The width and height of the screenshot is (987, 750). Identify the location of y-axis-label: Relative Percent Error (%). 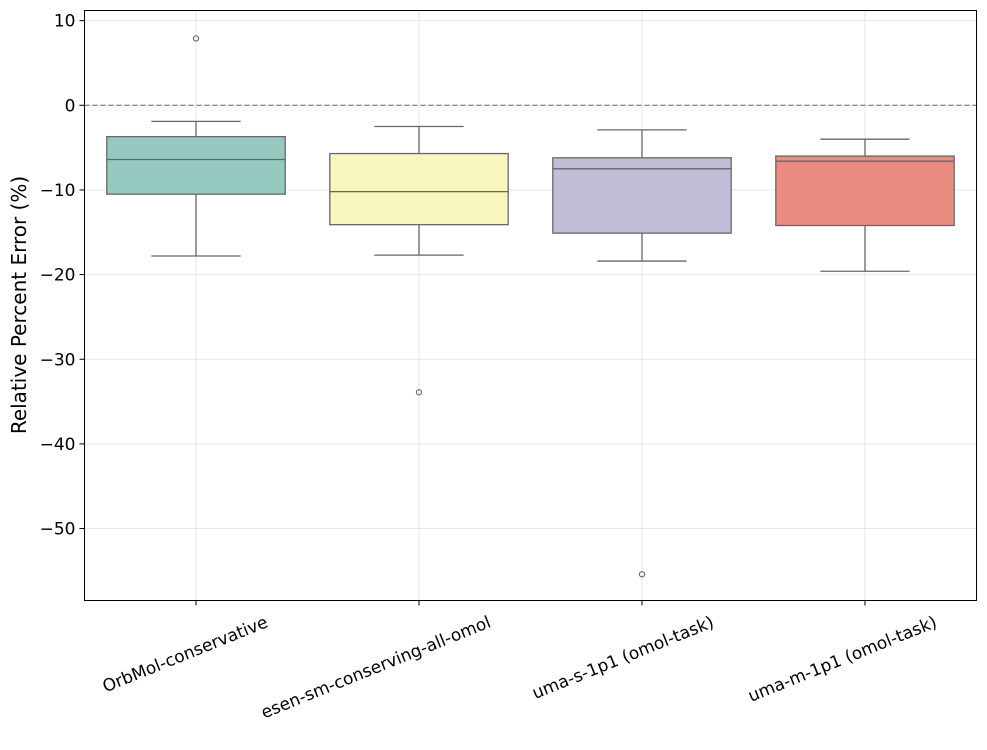
(19, 305).